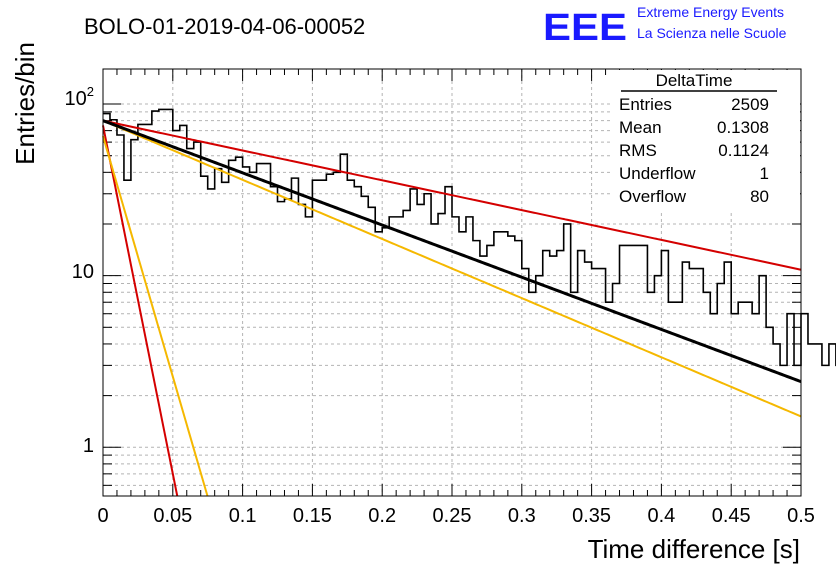  Describe the element at coordinates (661, 516) in the screenshot. I see `x-tick-label: 0.4` at that location.